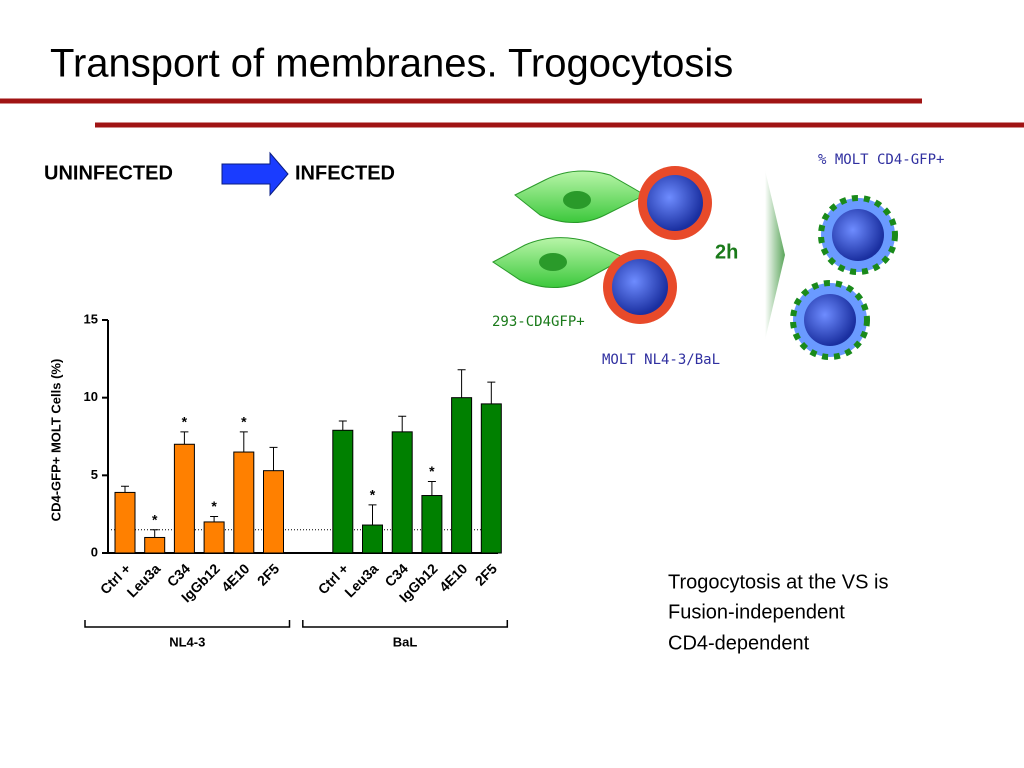  Describe the element at coordinates (405, 641) in the screenshot. I see `group-label: BaL` at that location.